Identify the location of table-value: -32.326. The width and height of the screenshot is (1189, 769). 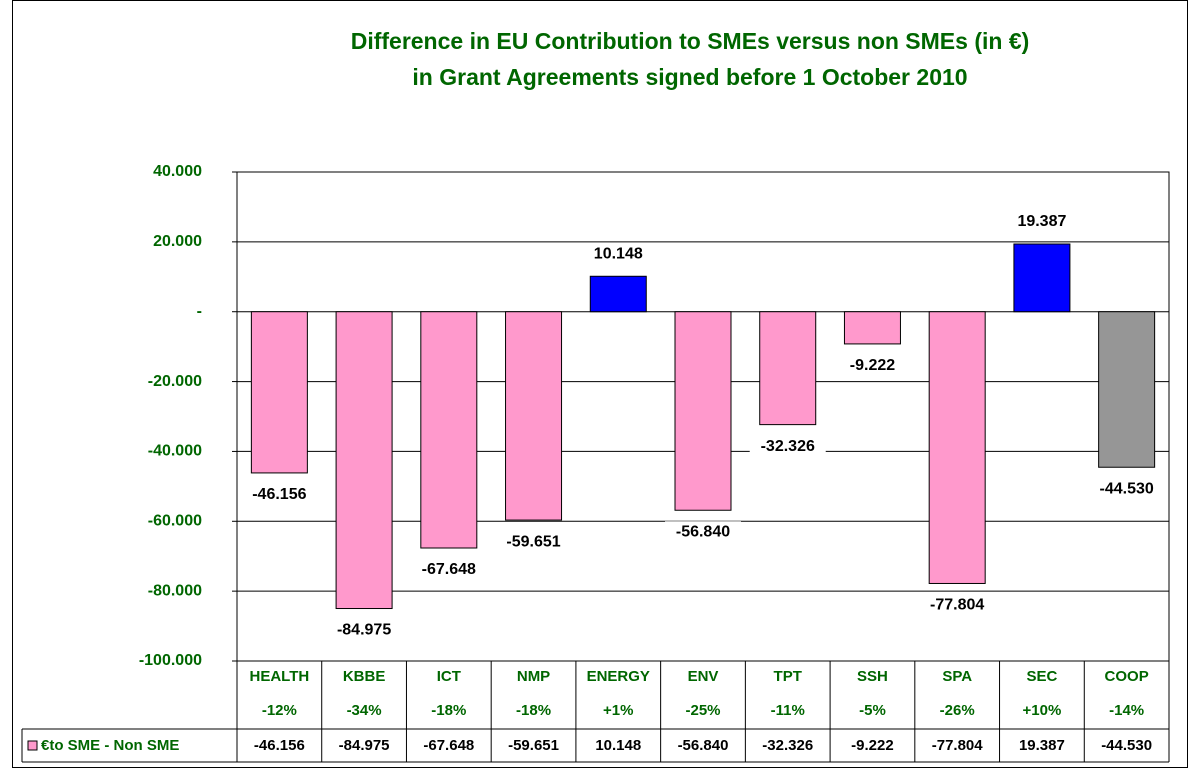
(787, 745).